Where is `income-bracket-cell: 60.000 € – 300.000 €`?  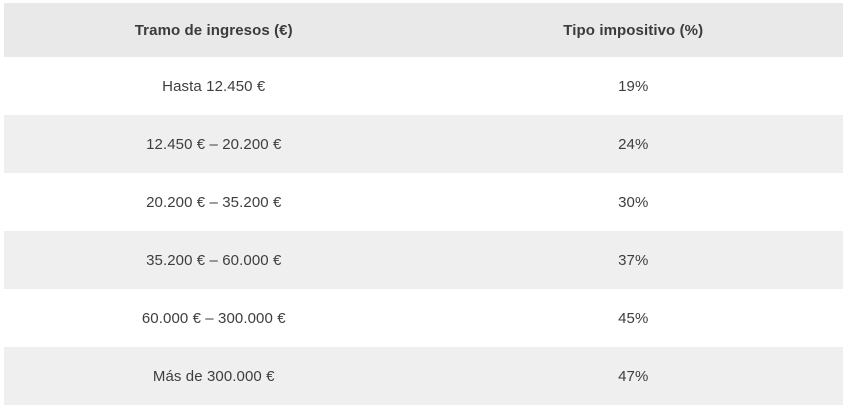 income-bracket-cell: 60.000 € – 300.000 € is located at coordinates (213, 318).